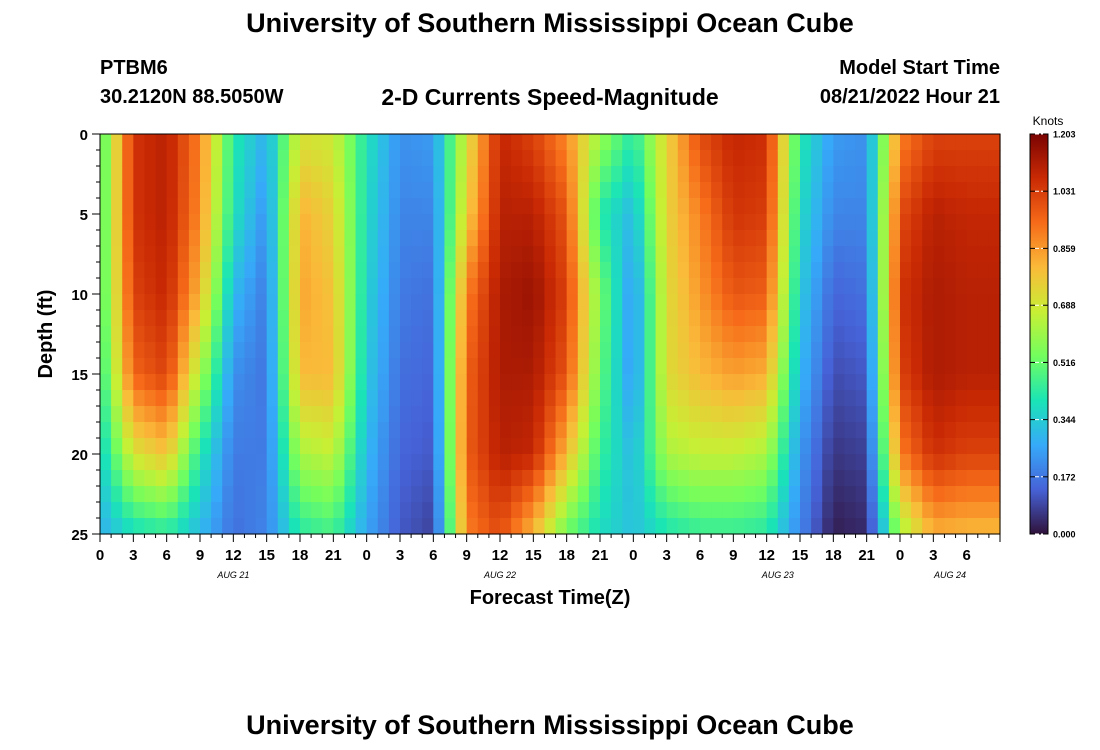 The width and height of the screenshot is (1100, 750). Describe the element at coordinates (633, 555) in the screenshot. I see `x-tick-label: 0` at that location.